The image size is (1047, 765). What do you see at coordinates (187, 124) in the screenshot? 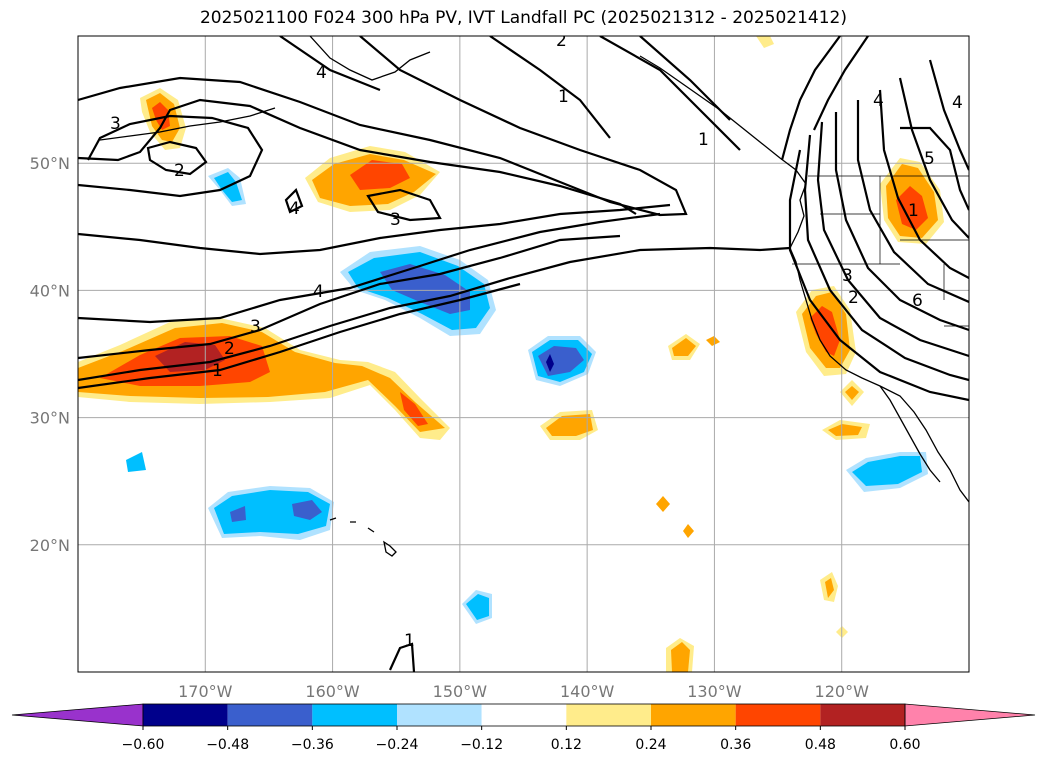
I see `aleutian-islands` at bounding box center [187, 124].